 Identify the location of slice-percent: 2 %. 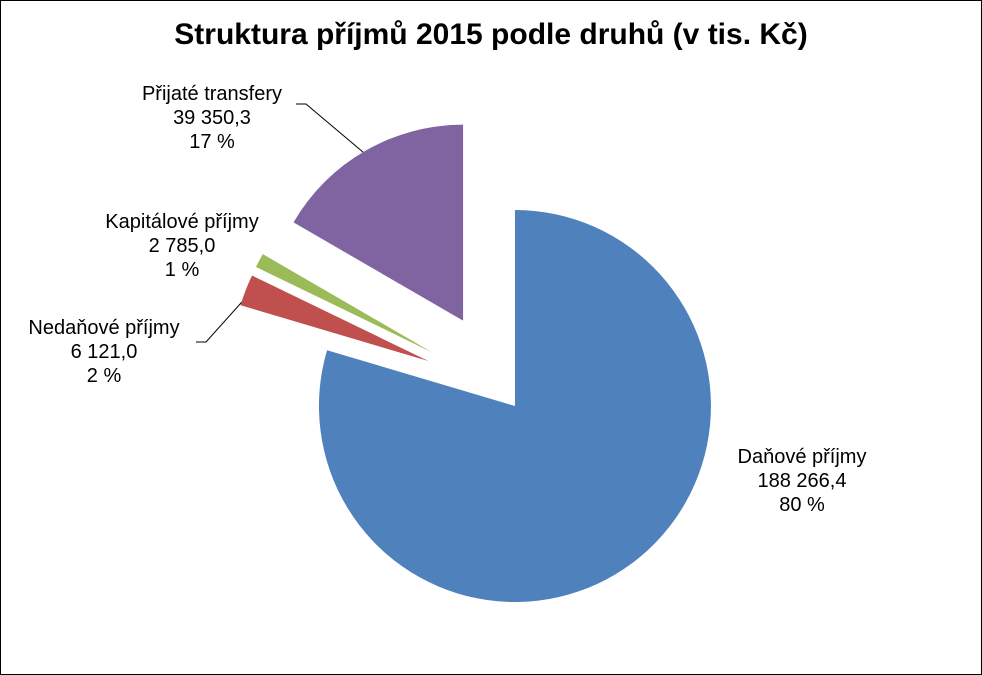
(104, 376).